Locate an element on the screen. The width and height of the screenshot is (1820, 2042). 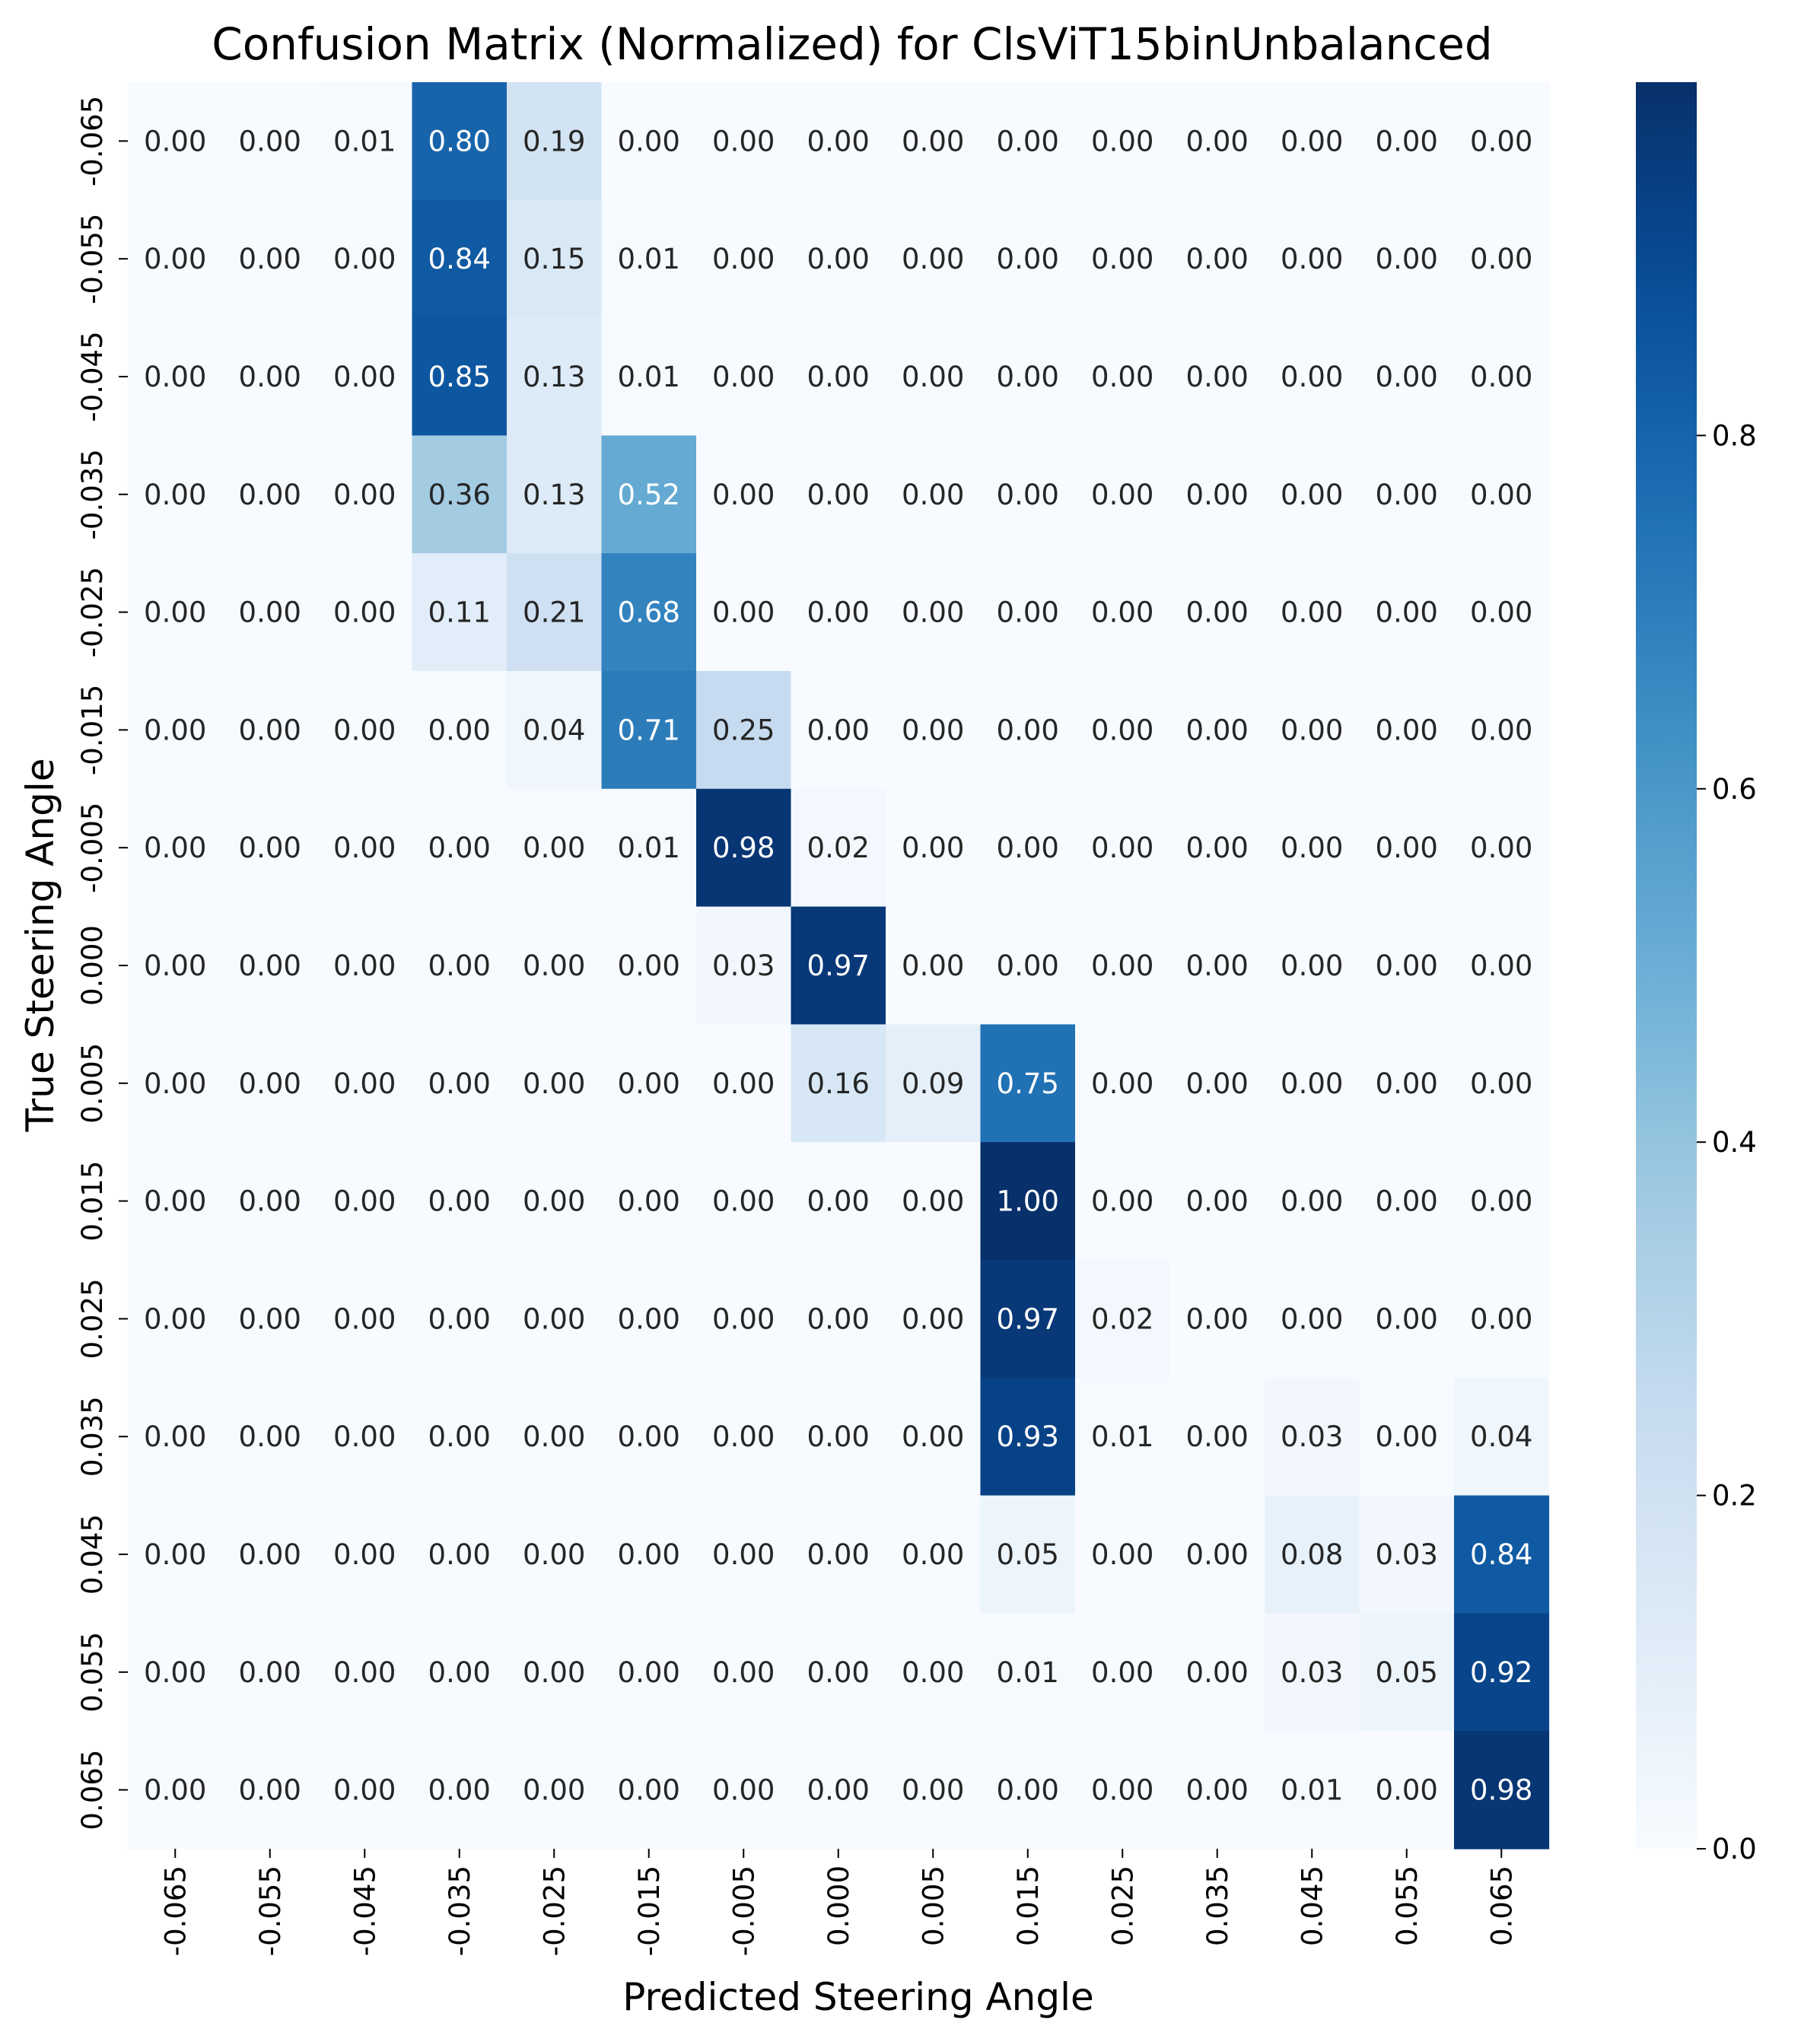
cell-value-label: 0.04 is located at coordinates (1501, 1436).